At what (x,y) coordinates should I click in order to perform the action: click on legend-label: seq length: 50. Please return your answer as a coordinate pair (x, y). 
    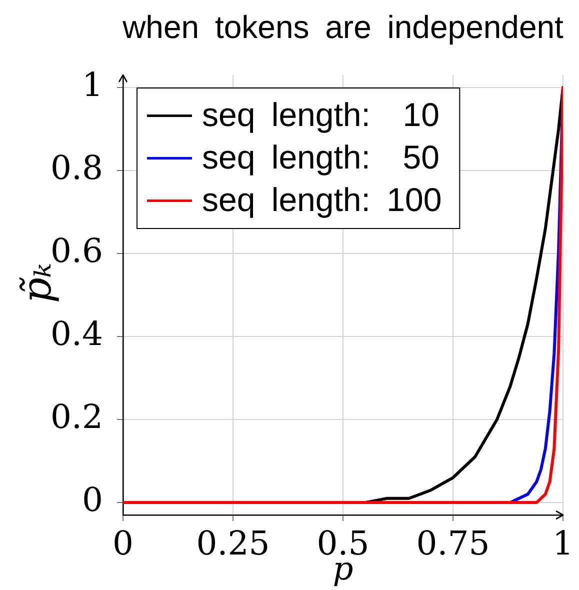
    Looking at the image, I should click on (321, 157).